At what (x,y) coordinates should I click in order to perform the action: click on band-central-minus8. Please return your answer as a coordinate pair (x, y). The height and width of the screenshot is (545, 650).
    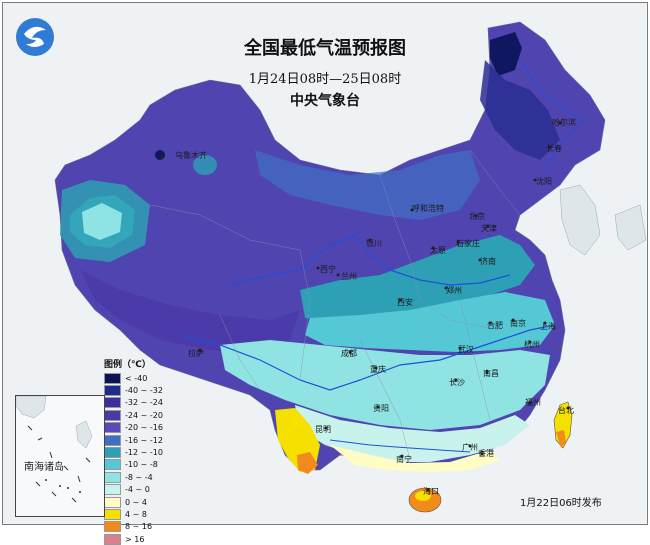
    Looking at the image, I should click on (430, 322).